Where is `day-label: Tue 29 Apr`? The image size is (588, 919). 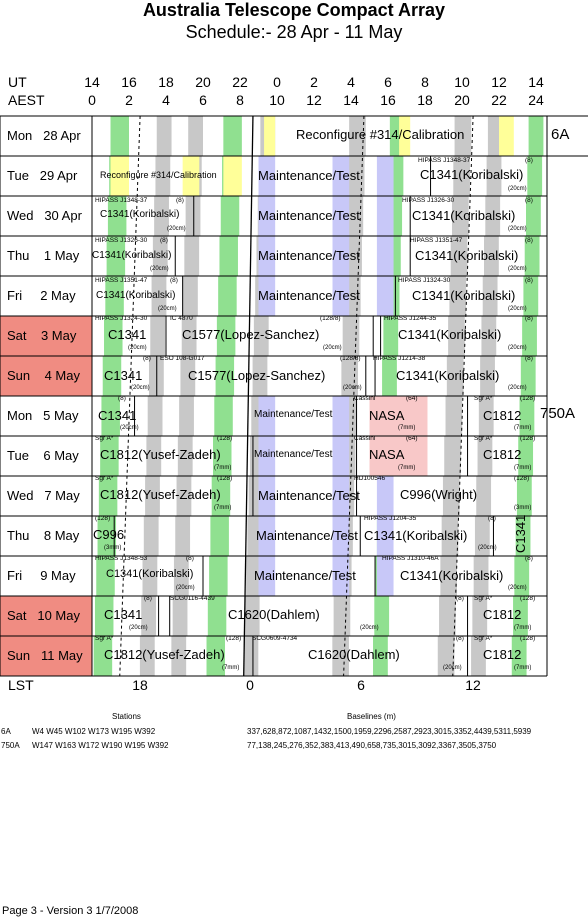 day-label: Tue 29 Apr is located at coordinates (42, 175).